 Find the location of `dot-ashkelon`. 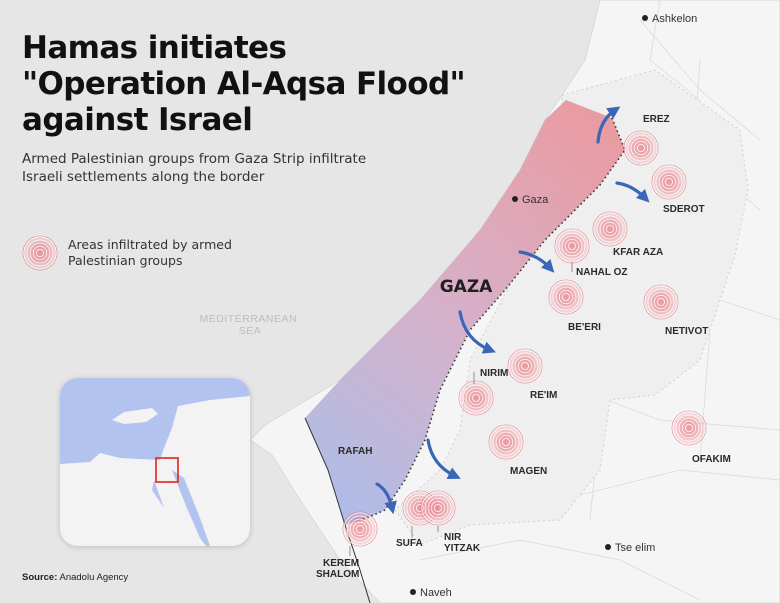

dot-ashkelon is located at coordinates (645, 18).